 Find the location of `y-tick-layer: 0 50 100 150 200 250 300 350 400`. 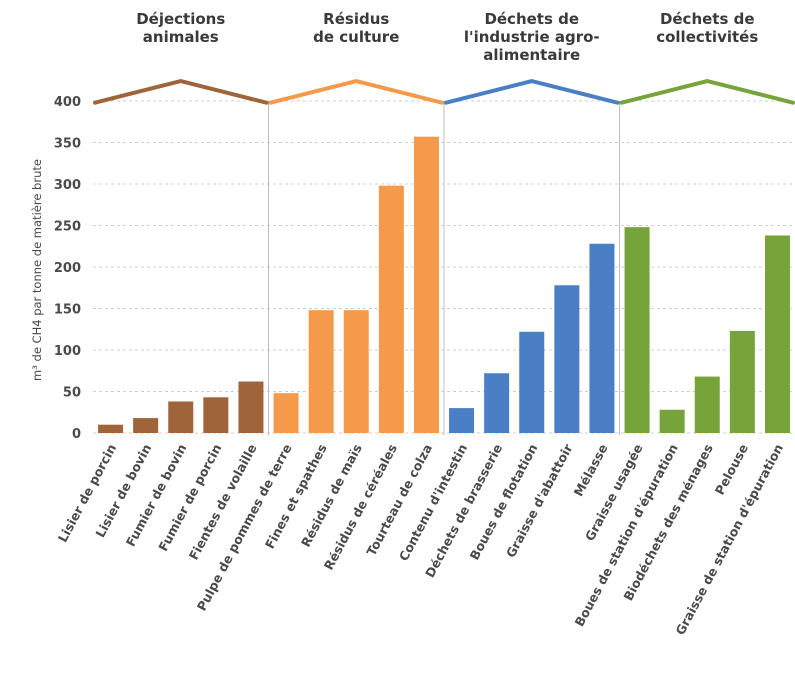

y-tick-layer: 0 50 100 150 200 250 300 350 400 is located at coordinates (67, 268).